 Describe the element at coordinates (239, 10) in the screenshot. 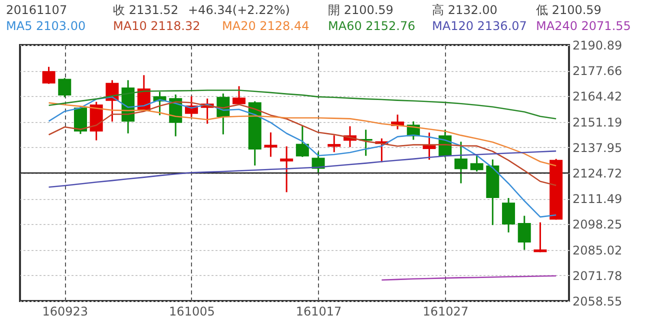

I see `text: +46.34(+2.22%)` at that location.